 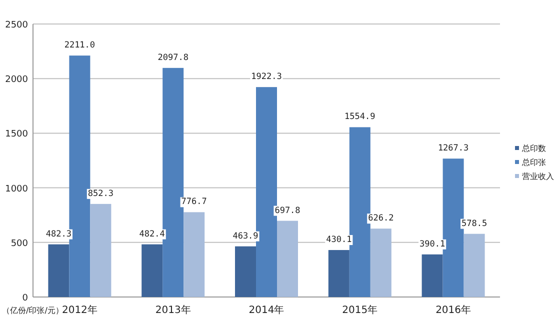 What do you see at coordinates (266, 77) in the screenshot?
I see `data-label: 1922.3` at bounding box center [266, 77].